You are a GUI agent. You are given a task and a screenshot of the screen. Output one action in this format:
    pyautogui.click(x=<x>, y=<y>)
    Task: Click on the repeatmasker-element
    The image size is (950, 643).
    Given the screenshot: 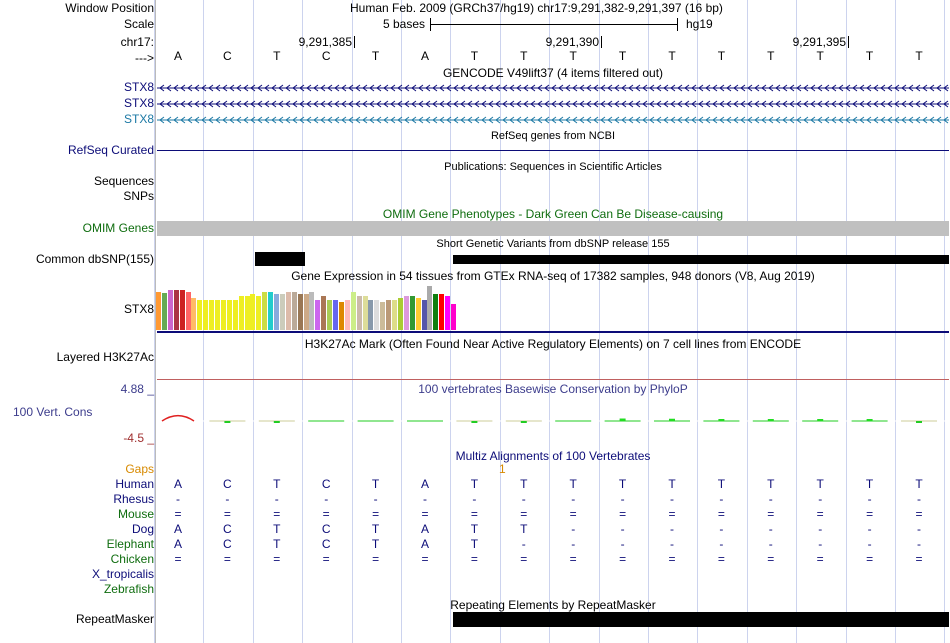 What is the action you would take?
    pyautogui.click(x=701, y=619)
    